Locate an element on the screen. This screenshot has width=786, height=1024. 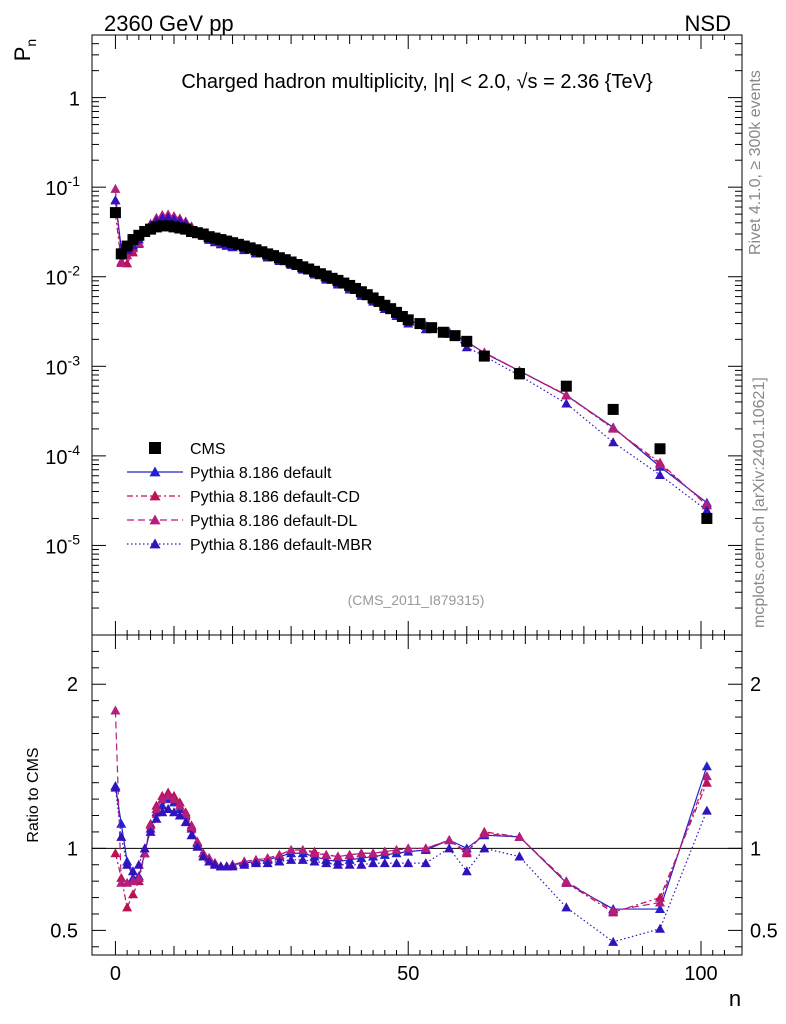
y-axis-label: Pn is located at coordinates (24, 50).